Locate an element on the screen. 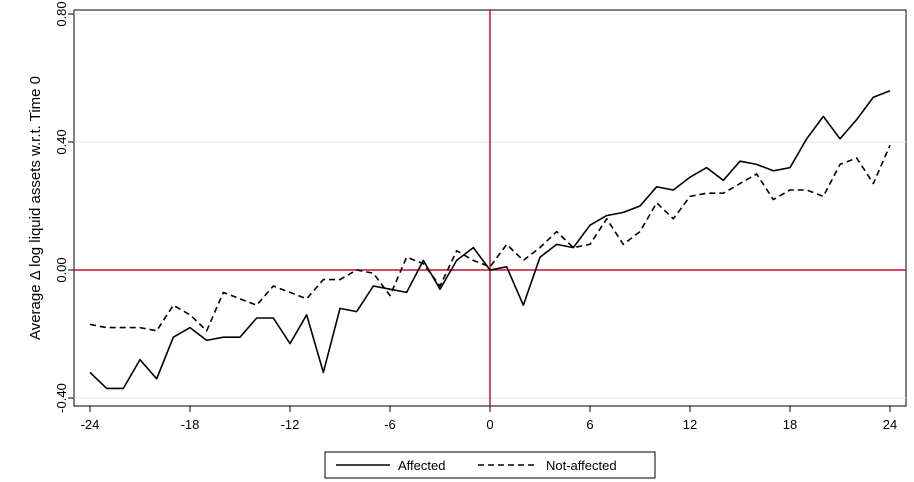 This screenshot has height=482, width=914. y-axis: -0.40 0.00 0.40 0.80 is located at coordinates (64, 207).